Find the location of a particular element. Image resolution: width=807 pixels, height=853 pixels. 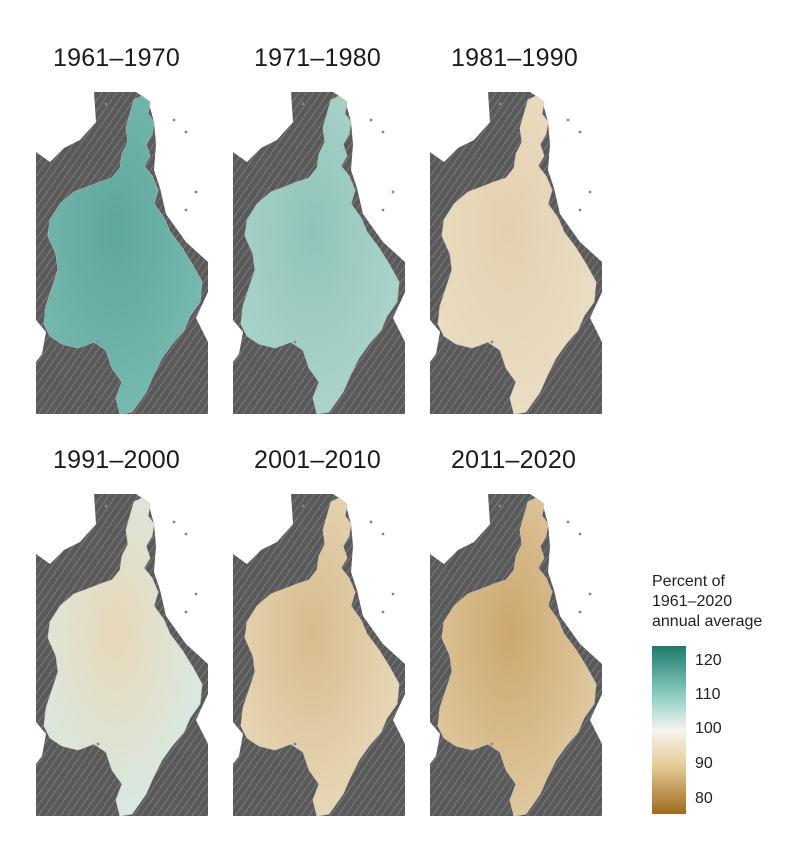

map-panel-2011-2020 is located at coordinates (516, 655).